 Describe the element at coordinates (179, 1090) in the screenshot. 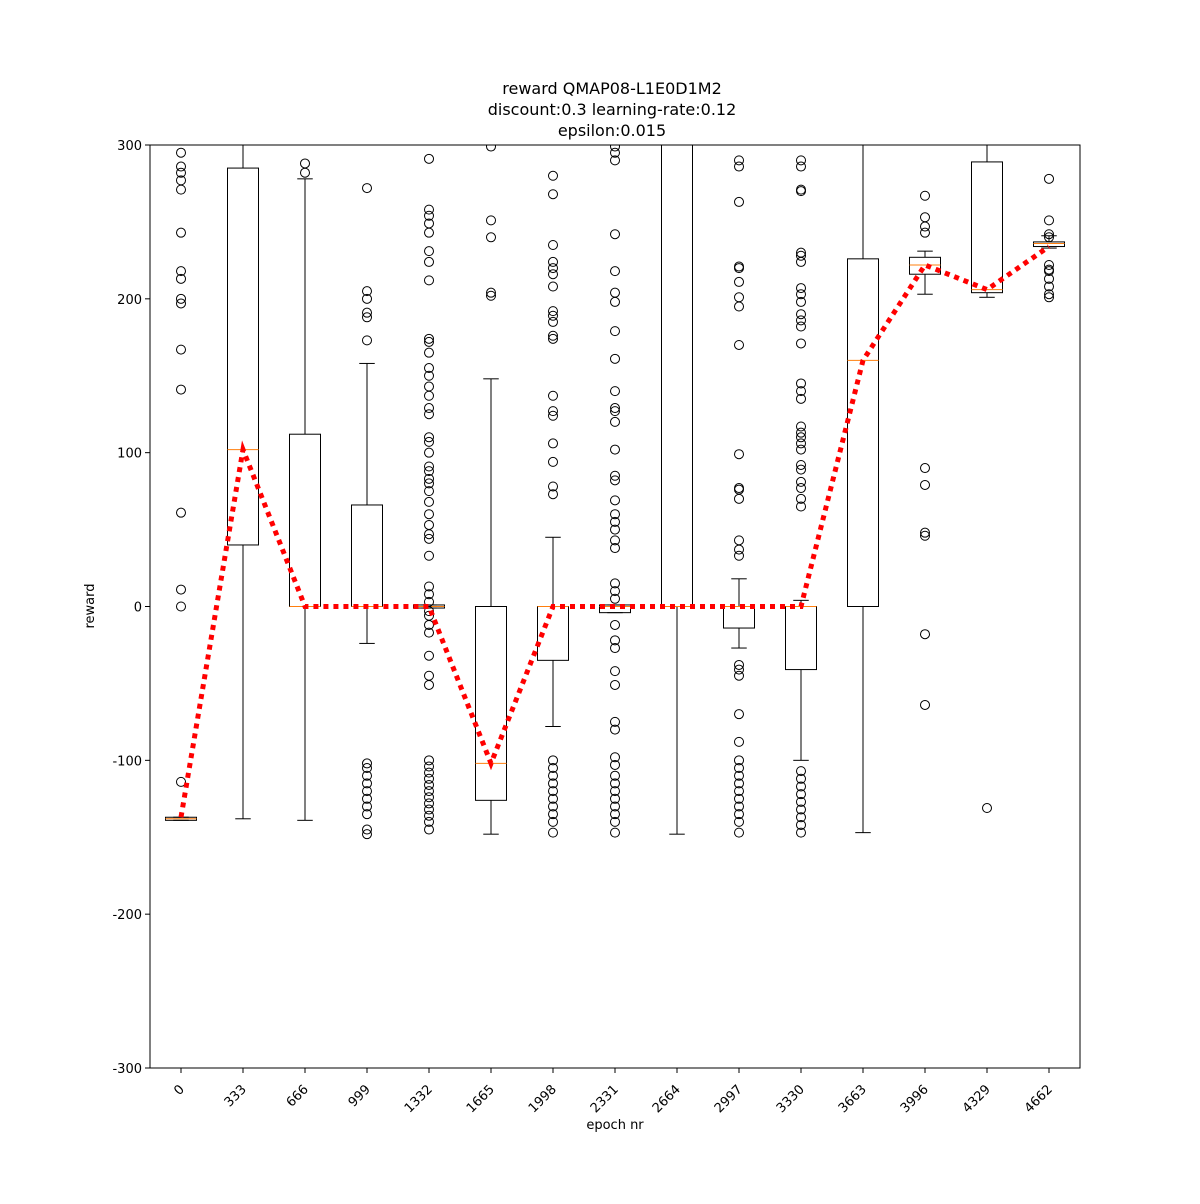

I see `x-tick-label: 0` at that location.